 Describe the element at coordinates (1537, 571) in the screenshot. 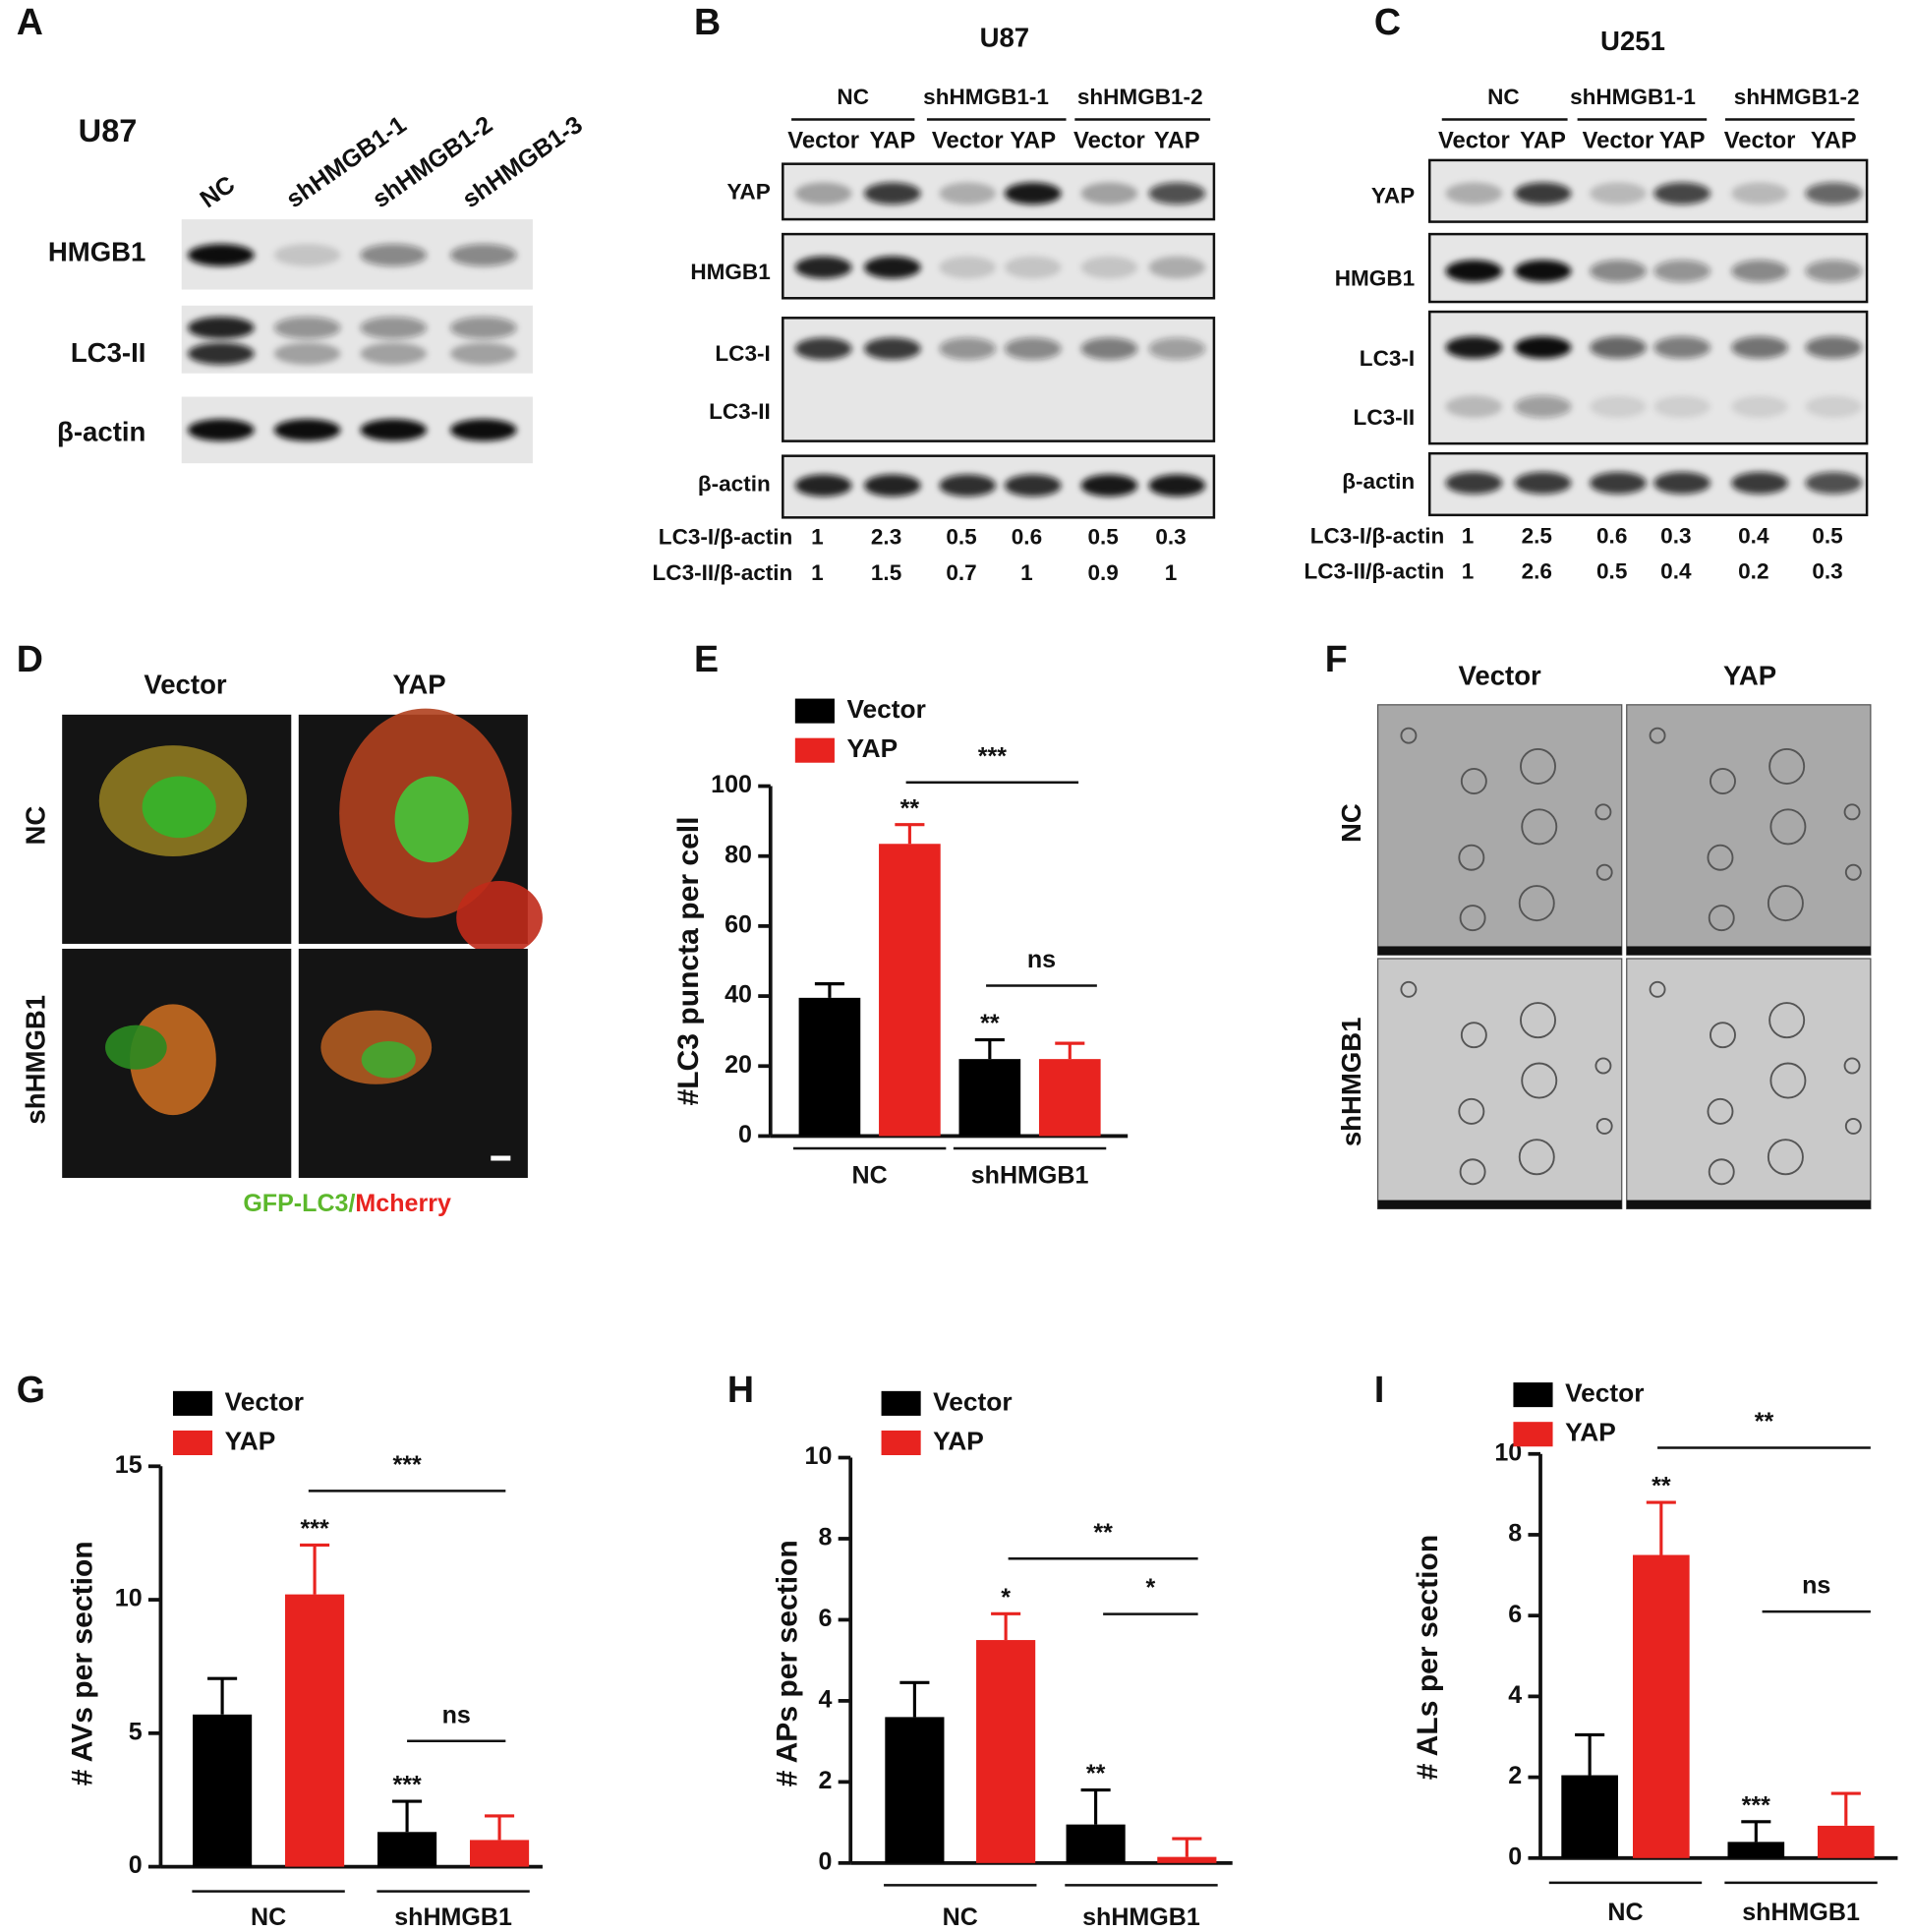

I see `quant-value: 2.6` at that location.